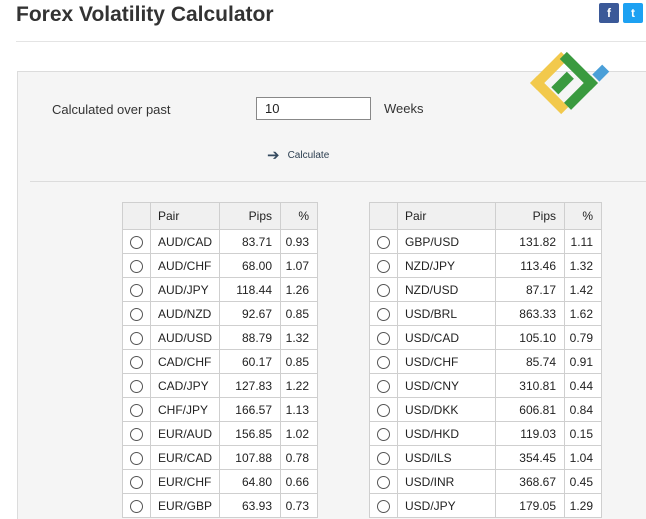  Describe the element at coordinates (446, 481) in the screenshot. I see `pair-cell: USD/INR` at that location.